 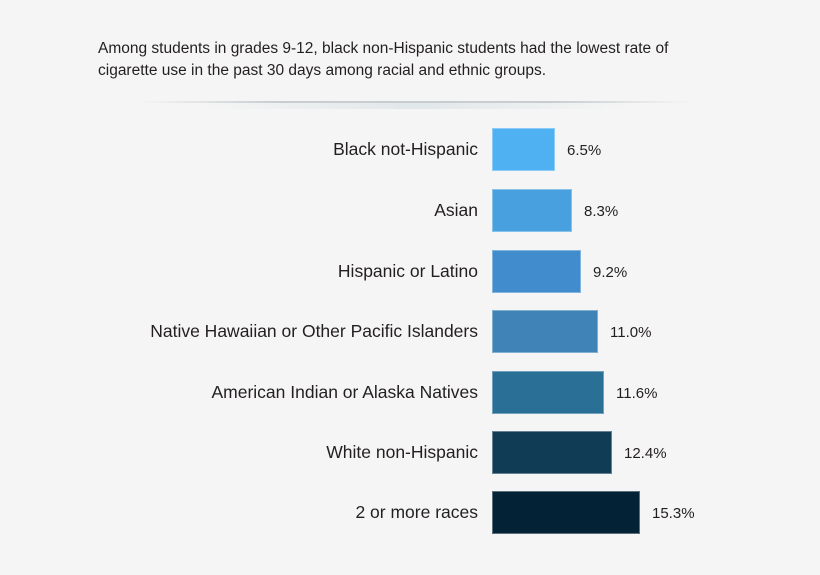 What do you see at coordinates (645, 453) in the screenshot?
I see `bar-value-label: 12.4%` at bounding box center [645, 453].